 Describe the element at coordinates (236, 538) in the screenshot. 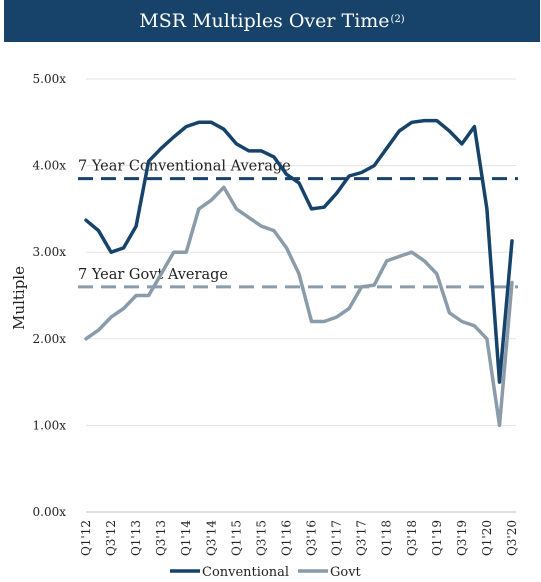

I see `x-tick-label: Q1'15` at that location.